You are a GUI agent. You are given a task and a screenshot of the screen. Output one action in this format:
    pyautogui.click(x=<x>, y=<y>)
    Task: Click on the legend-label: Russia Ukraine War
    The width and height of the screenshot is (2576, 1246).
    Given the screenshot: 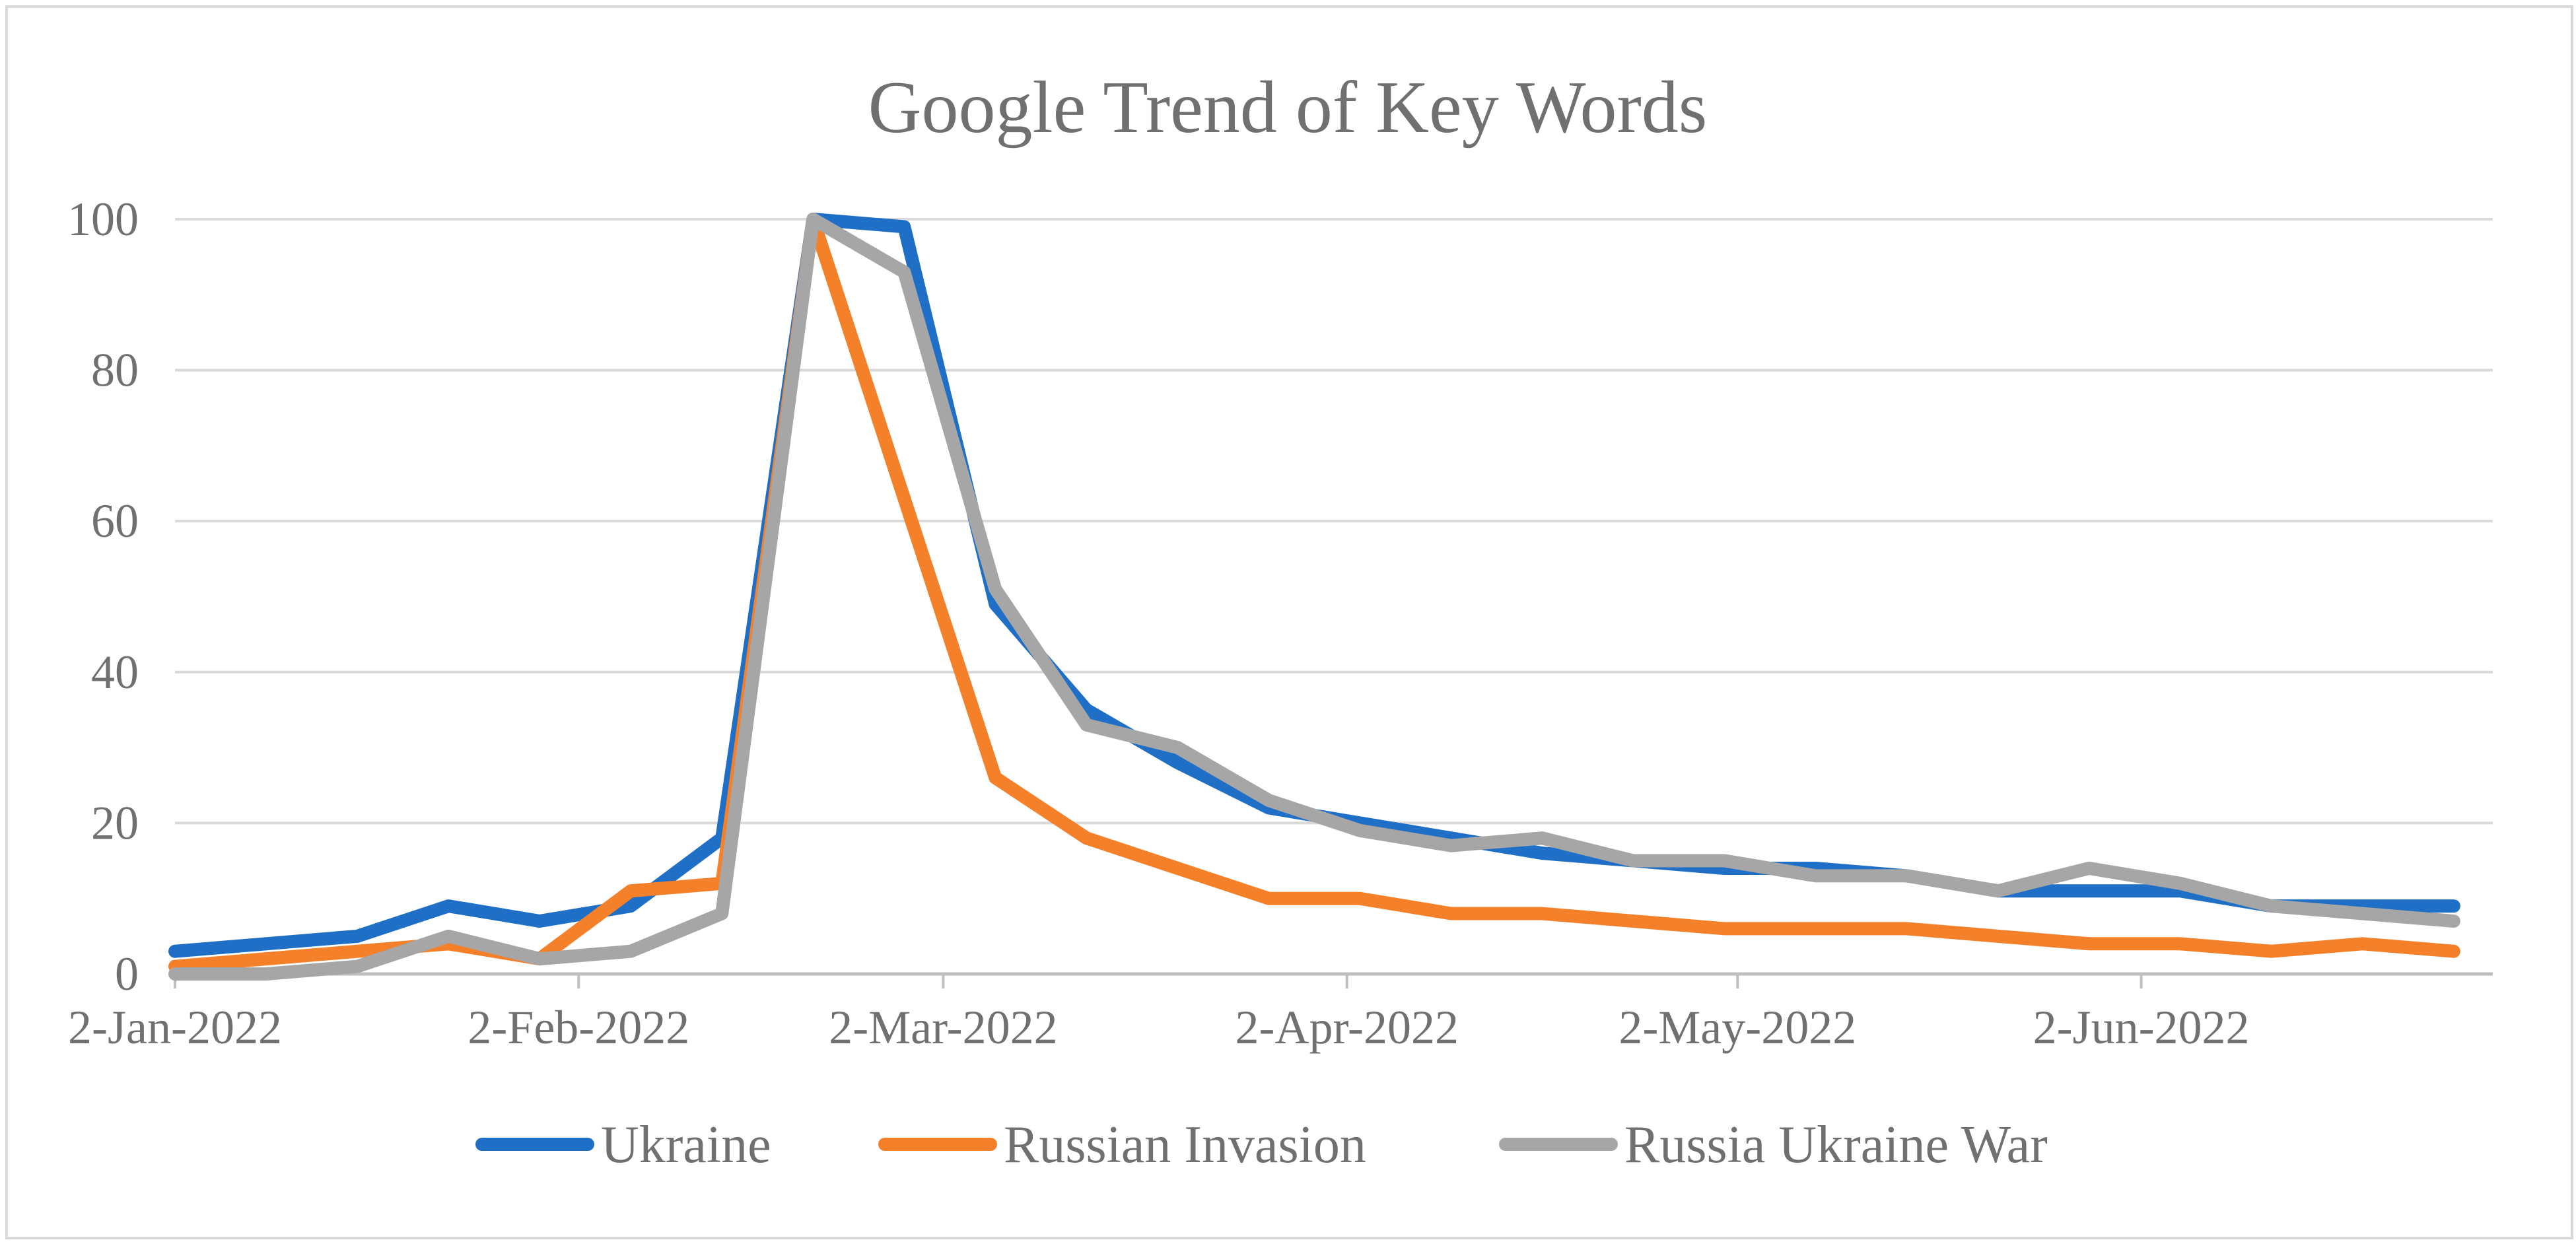 What is the action you would take?
    pyautogui.click(x=1836, y=1145)
    